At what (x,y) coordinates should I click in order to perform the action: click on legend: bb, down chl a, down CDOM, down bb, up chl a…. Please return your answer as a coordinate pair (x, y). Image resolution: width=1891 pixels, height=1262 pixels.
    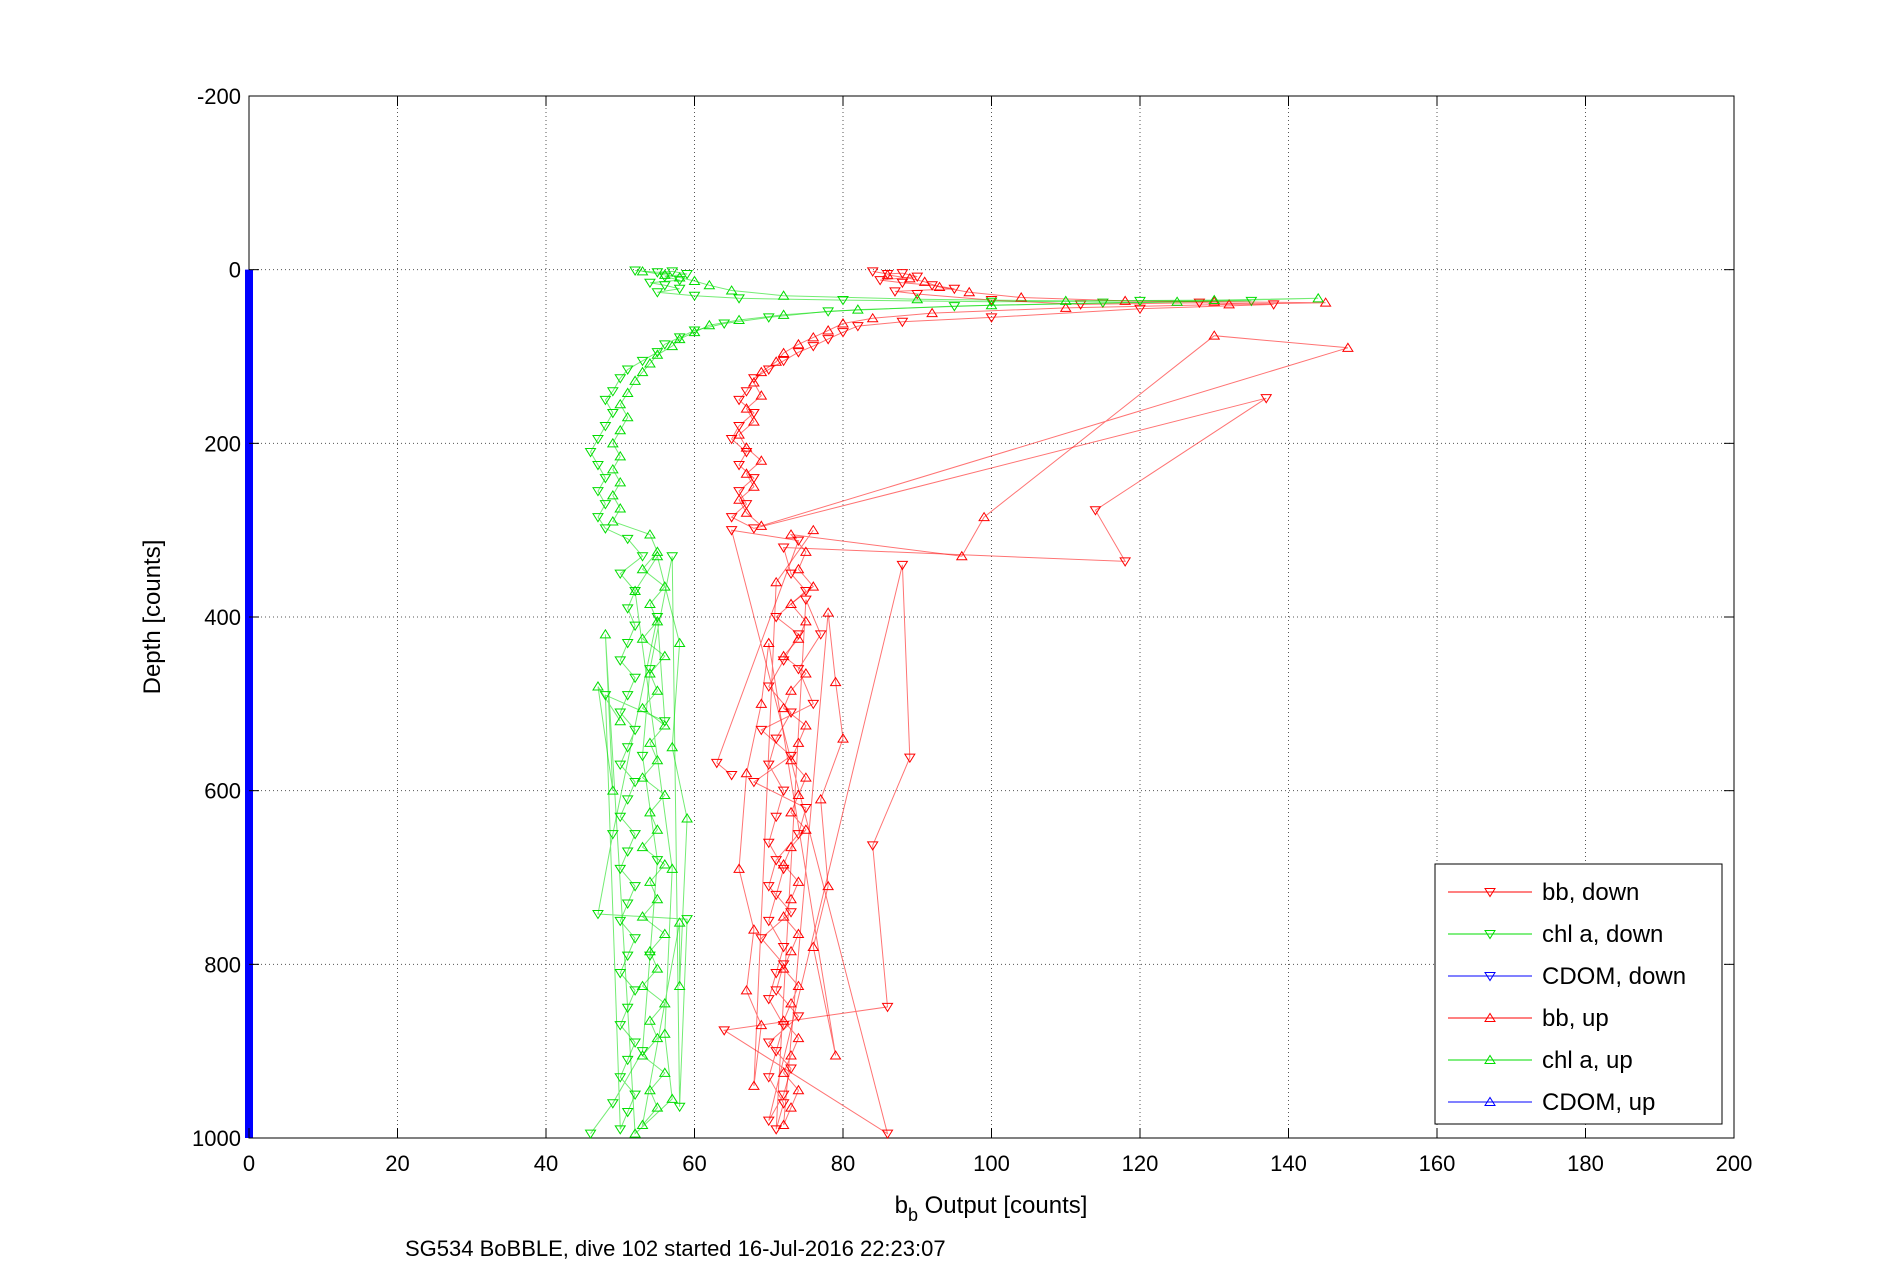
    Looking at the image, I should click on (1578, 994).